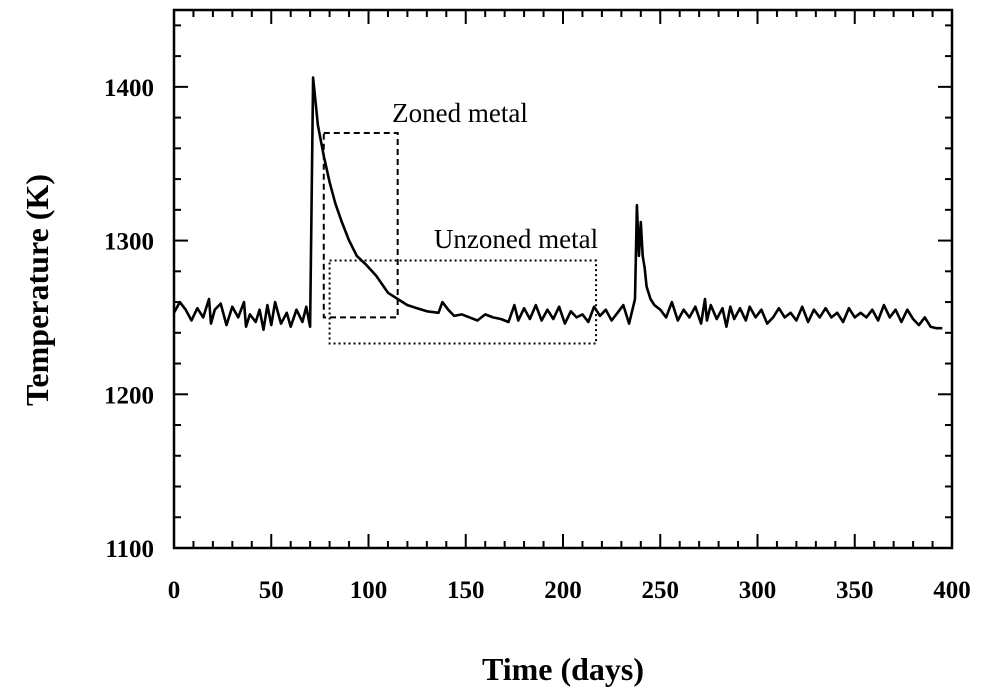  Describe the element at coordinates (460, 113) in the screenshot. I see `zoned-metal-label: Zoned metal` at that location.